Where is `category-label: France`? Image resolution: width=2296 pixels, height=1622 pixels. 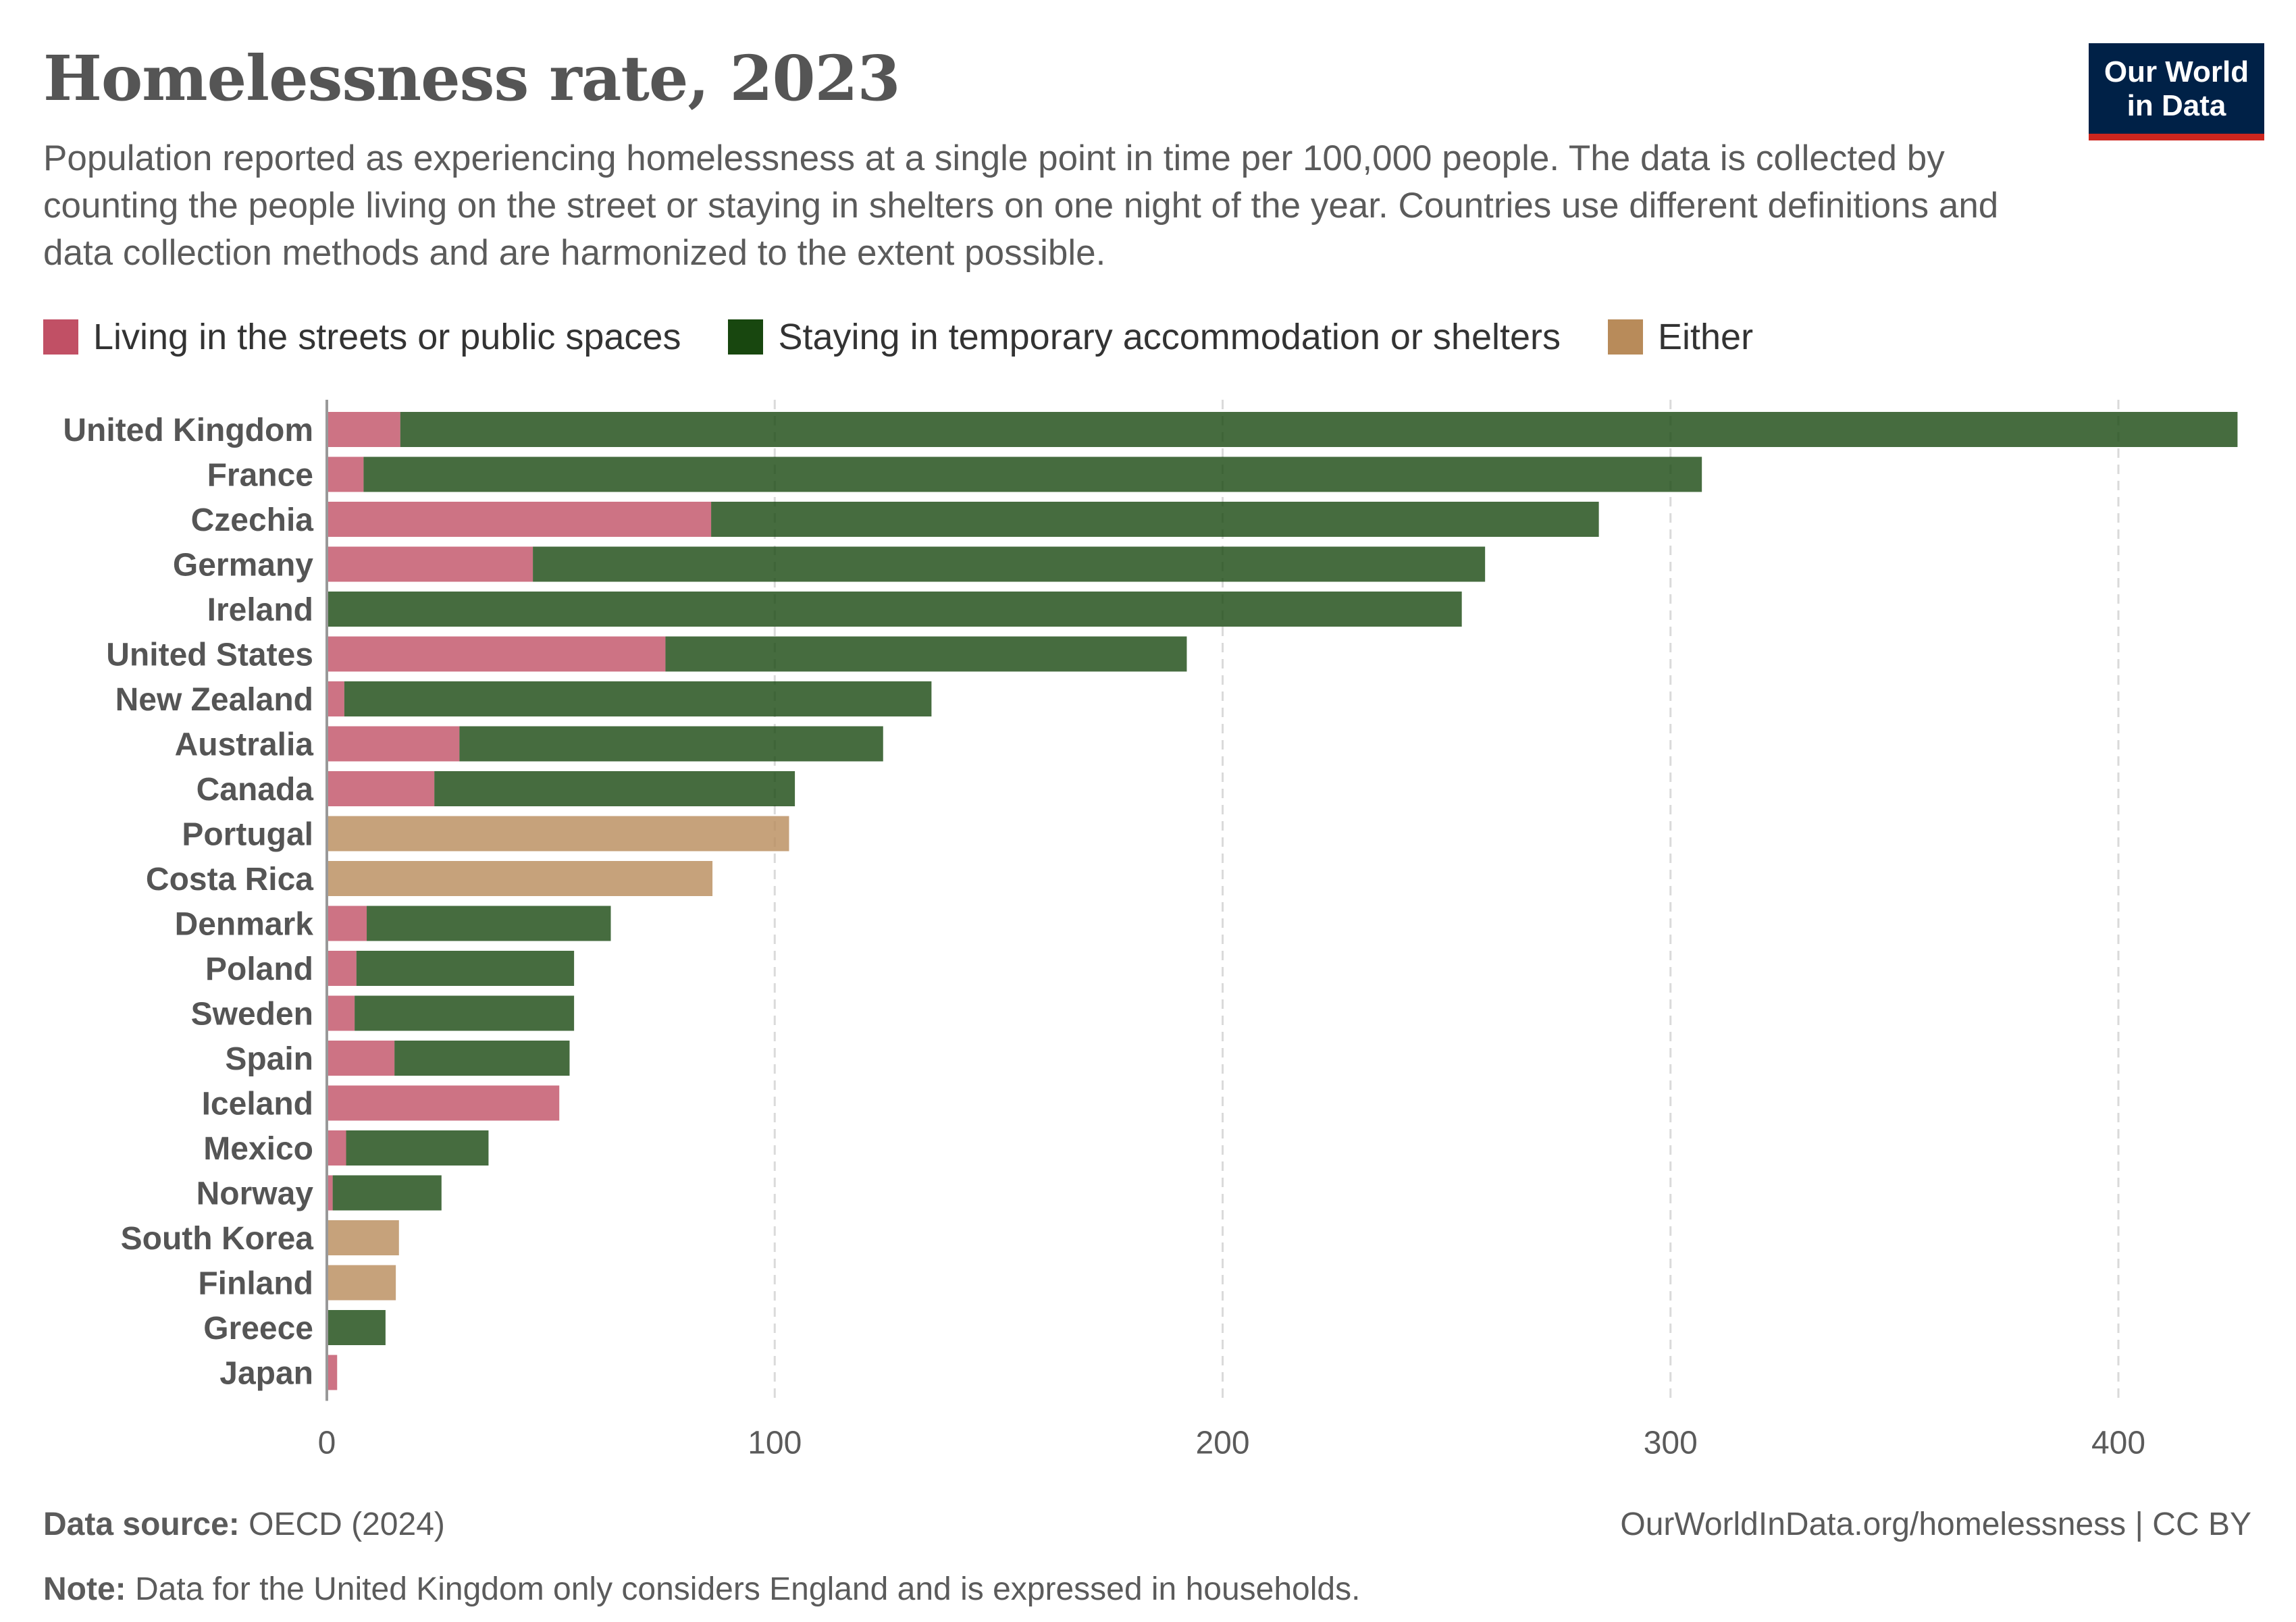 category-label: France is located at coordinates (260, 476).